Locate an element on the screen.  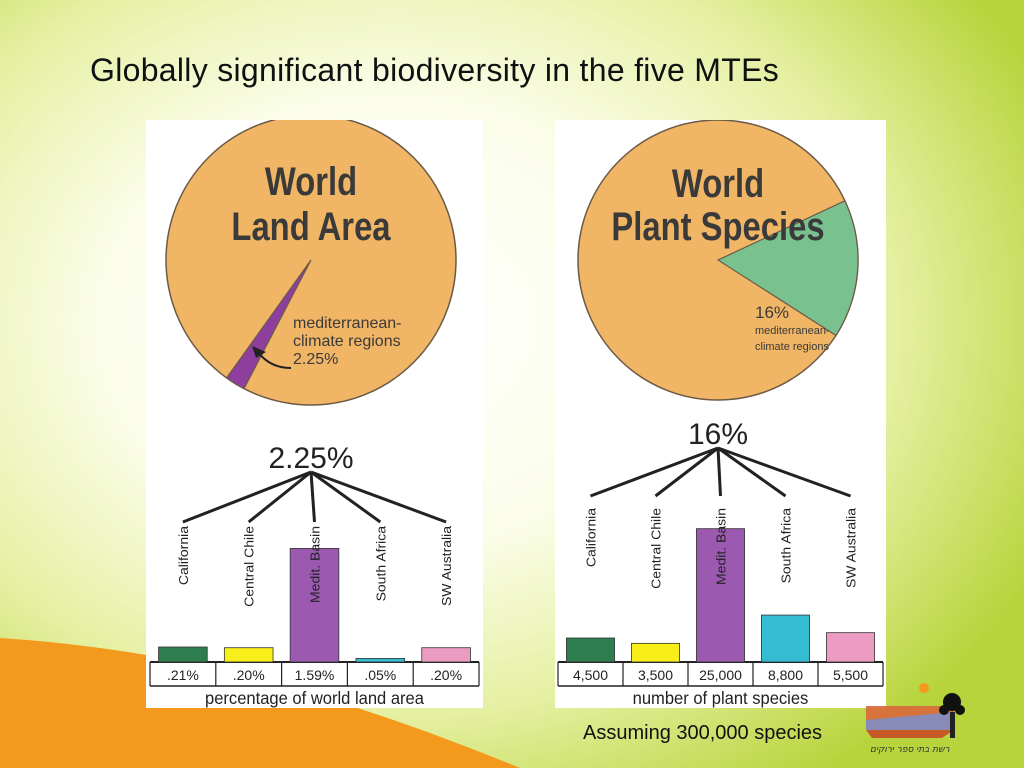
pie-slice-label: 16% is located at coordinates (772, 312).